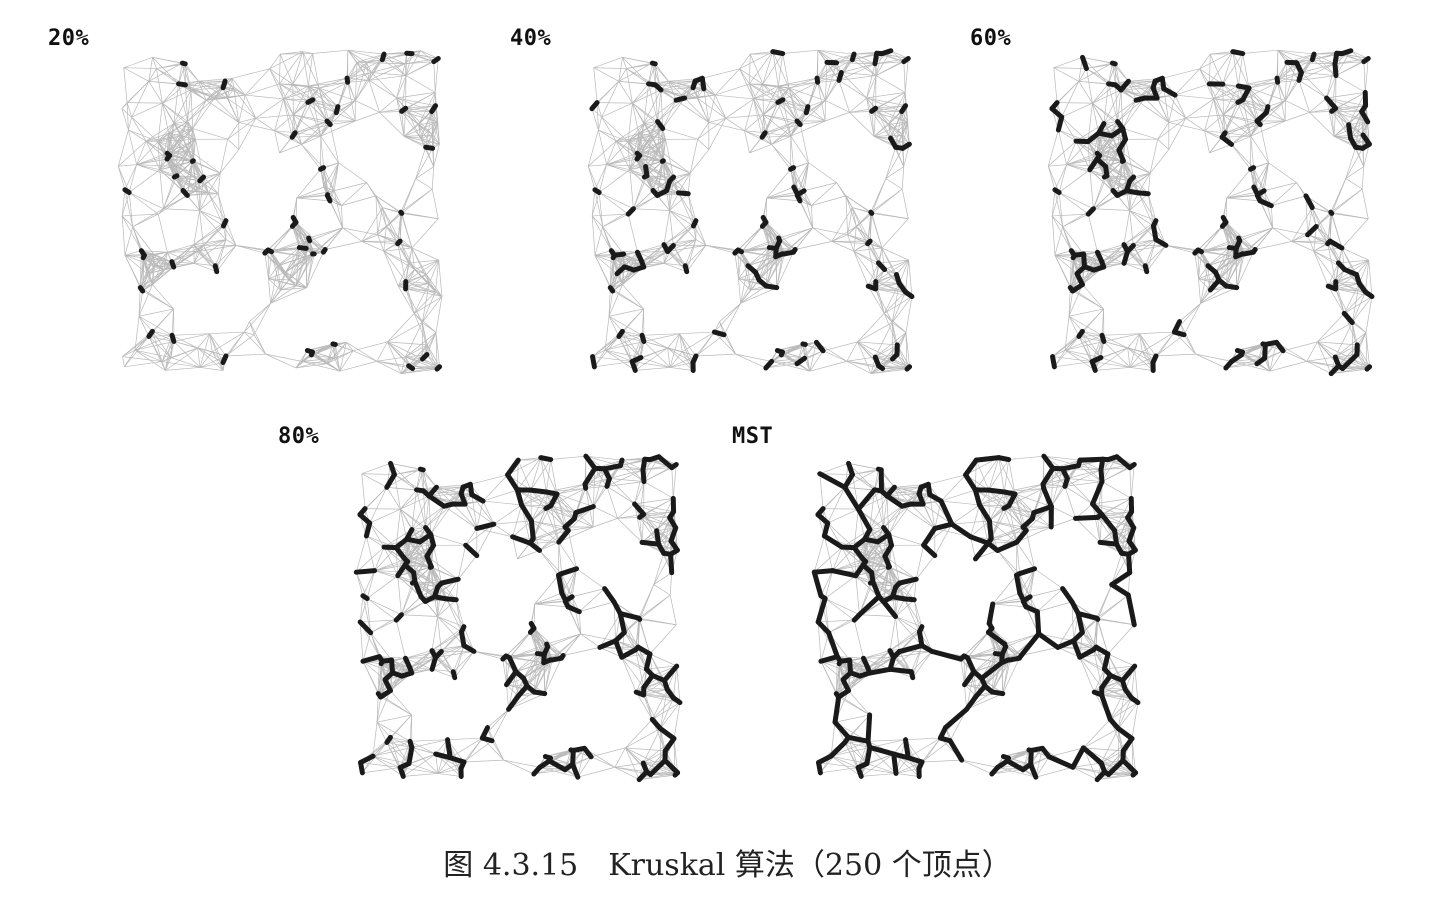 The width and height of the screenshot is (1455, 901). I want to click on panel-label-80: 80%, so click(298, 436).